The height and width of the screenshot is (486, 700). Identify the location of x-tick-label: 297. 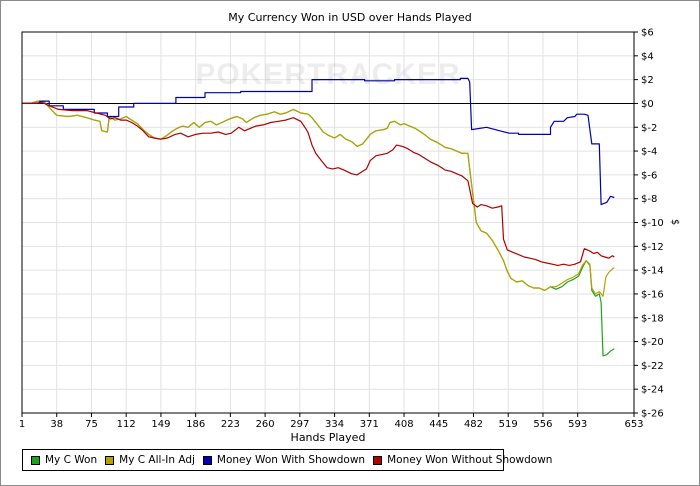
(299, 424).